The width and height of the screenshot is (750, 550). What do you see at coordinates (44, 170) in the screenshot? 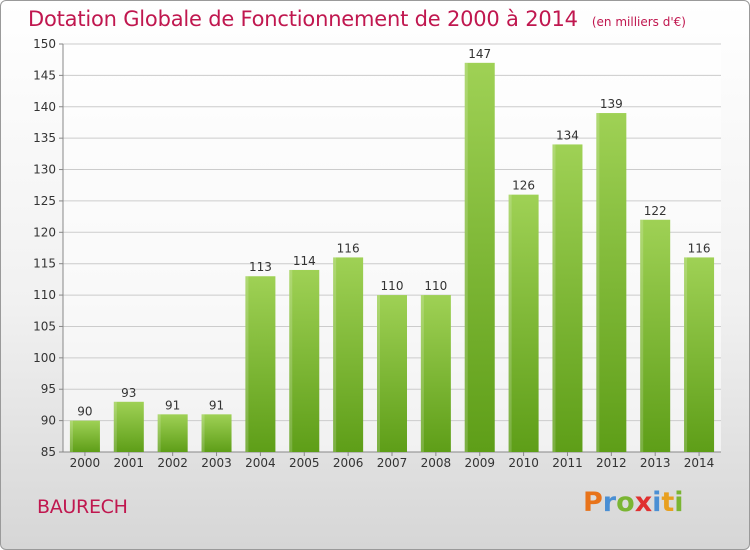
I see `y-tick-label: 130` at bounding box center [44, 170].